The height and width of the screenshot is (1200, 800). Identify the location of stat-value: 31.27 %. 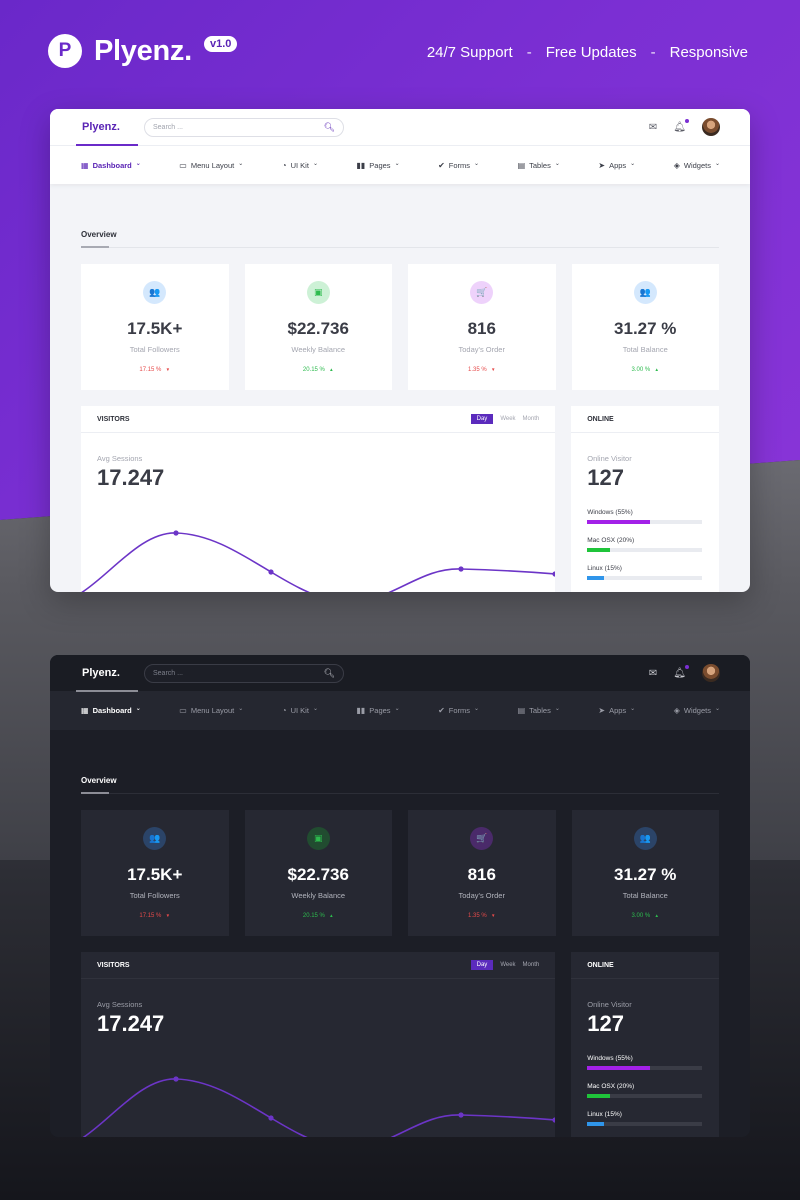
(645, 328).